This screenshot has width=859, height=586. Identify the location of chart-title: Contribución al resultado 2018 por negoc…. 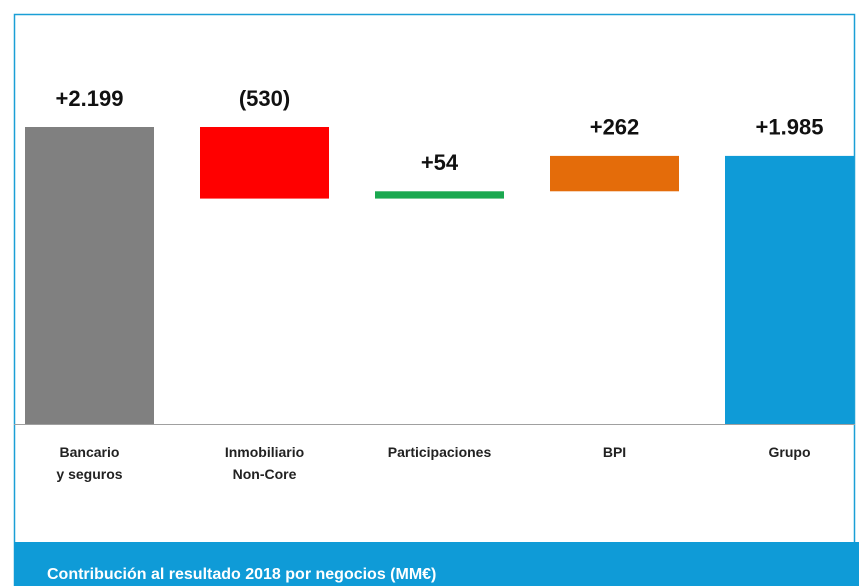
(241, 574).